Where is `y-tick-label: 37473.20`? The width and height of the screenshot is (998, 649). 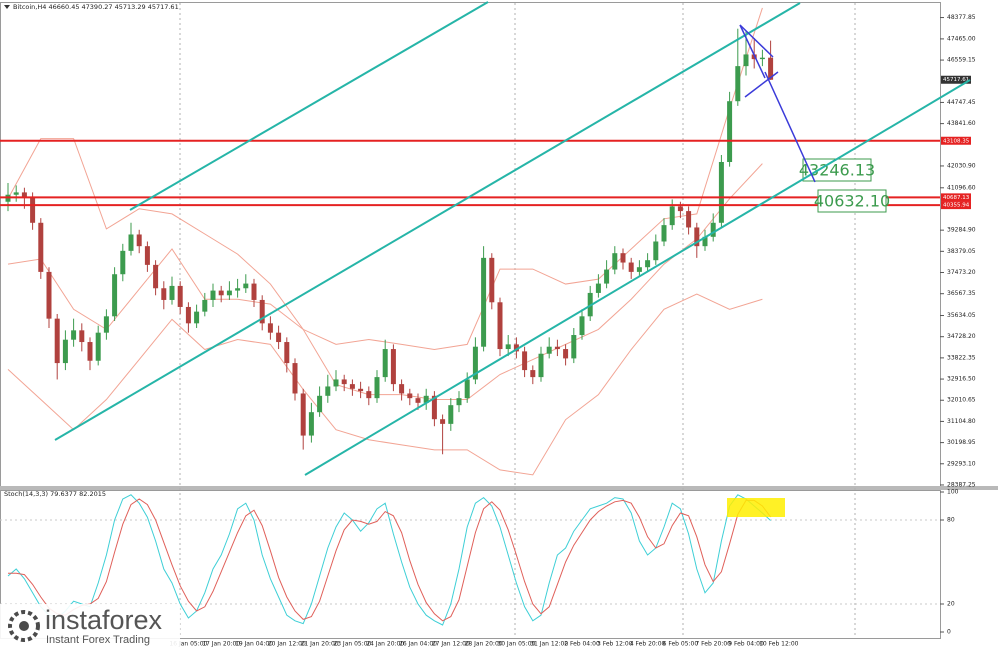
y-tick-label: 37473.20 is located at coordinates (961, 272).